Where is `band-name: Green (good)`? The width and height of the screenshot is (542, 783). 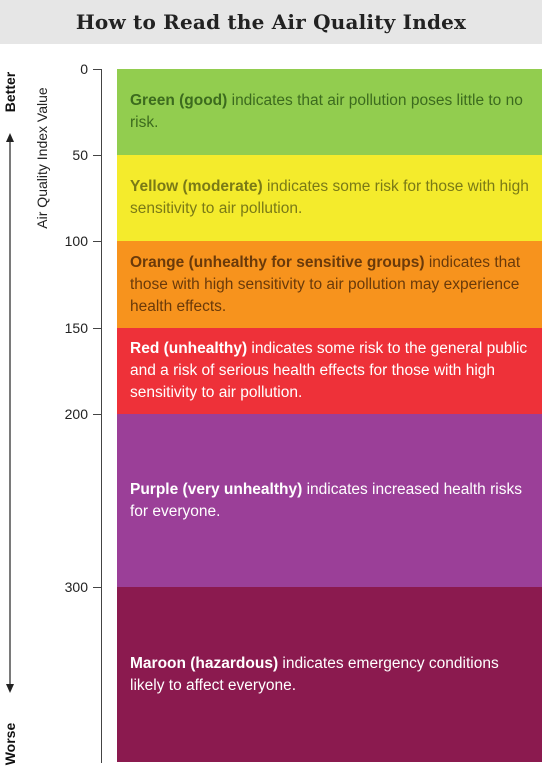
band-name: Green (good) is located at coordinates (179, 100).